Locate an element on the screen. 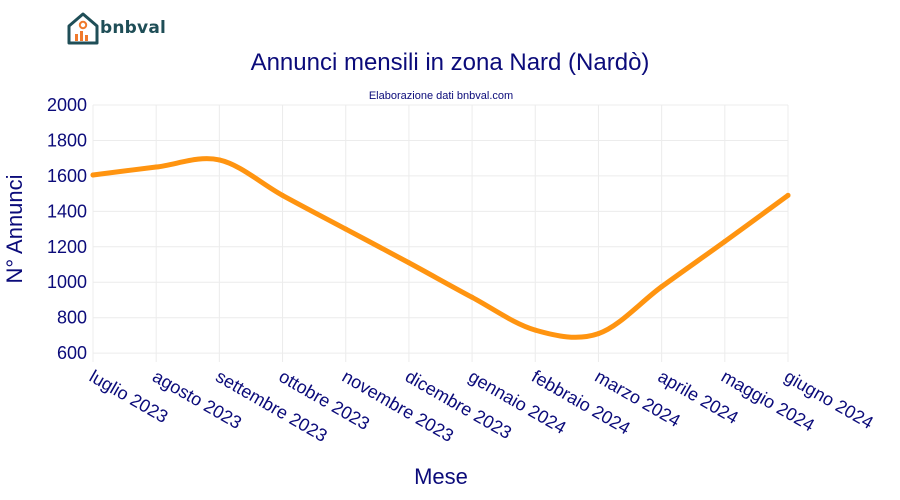 The image size is (900, 500). y-tick-label: 600 is located at coordinates (72, 353).